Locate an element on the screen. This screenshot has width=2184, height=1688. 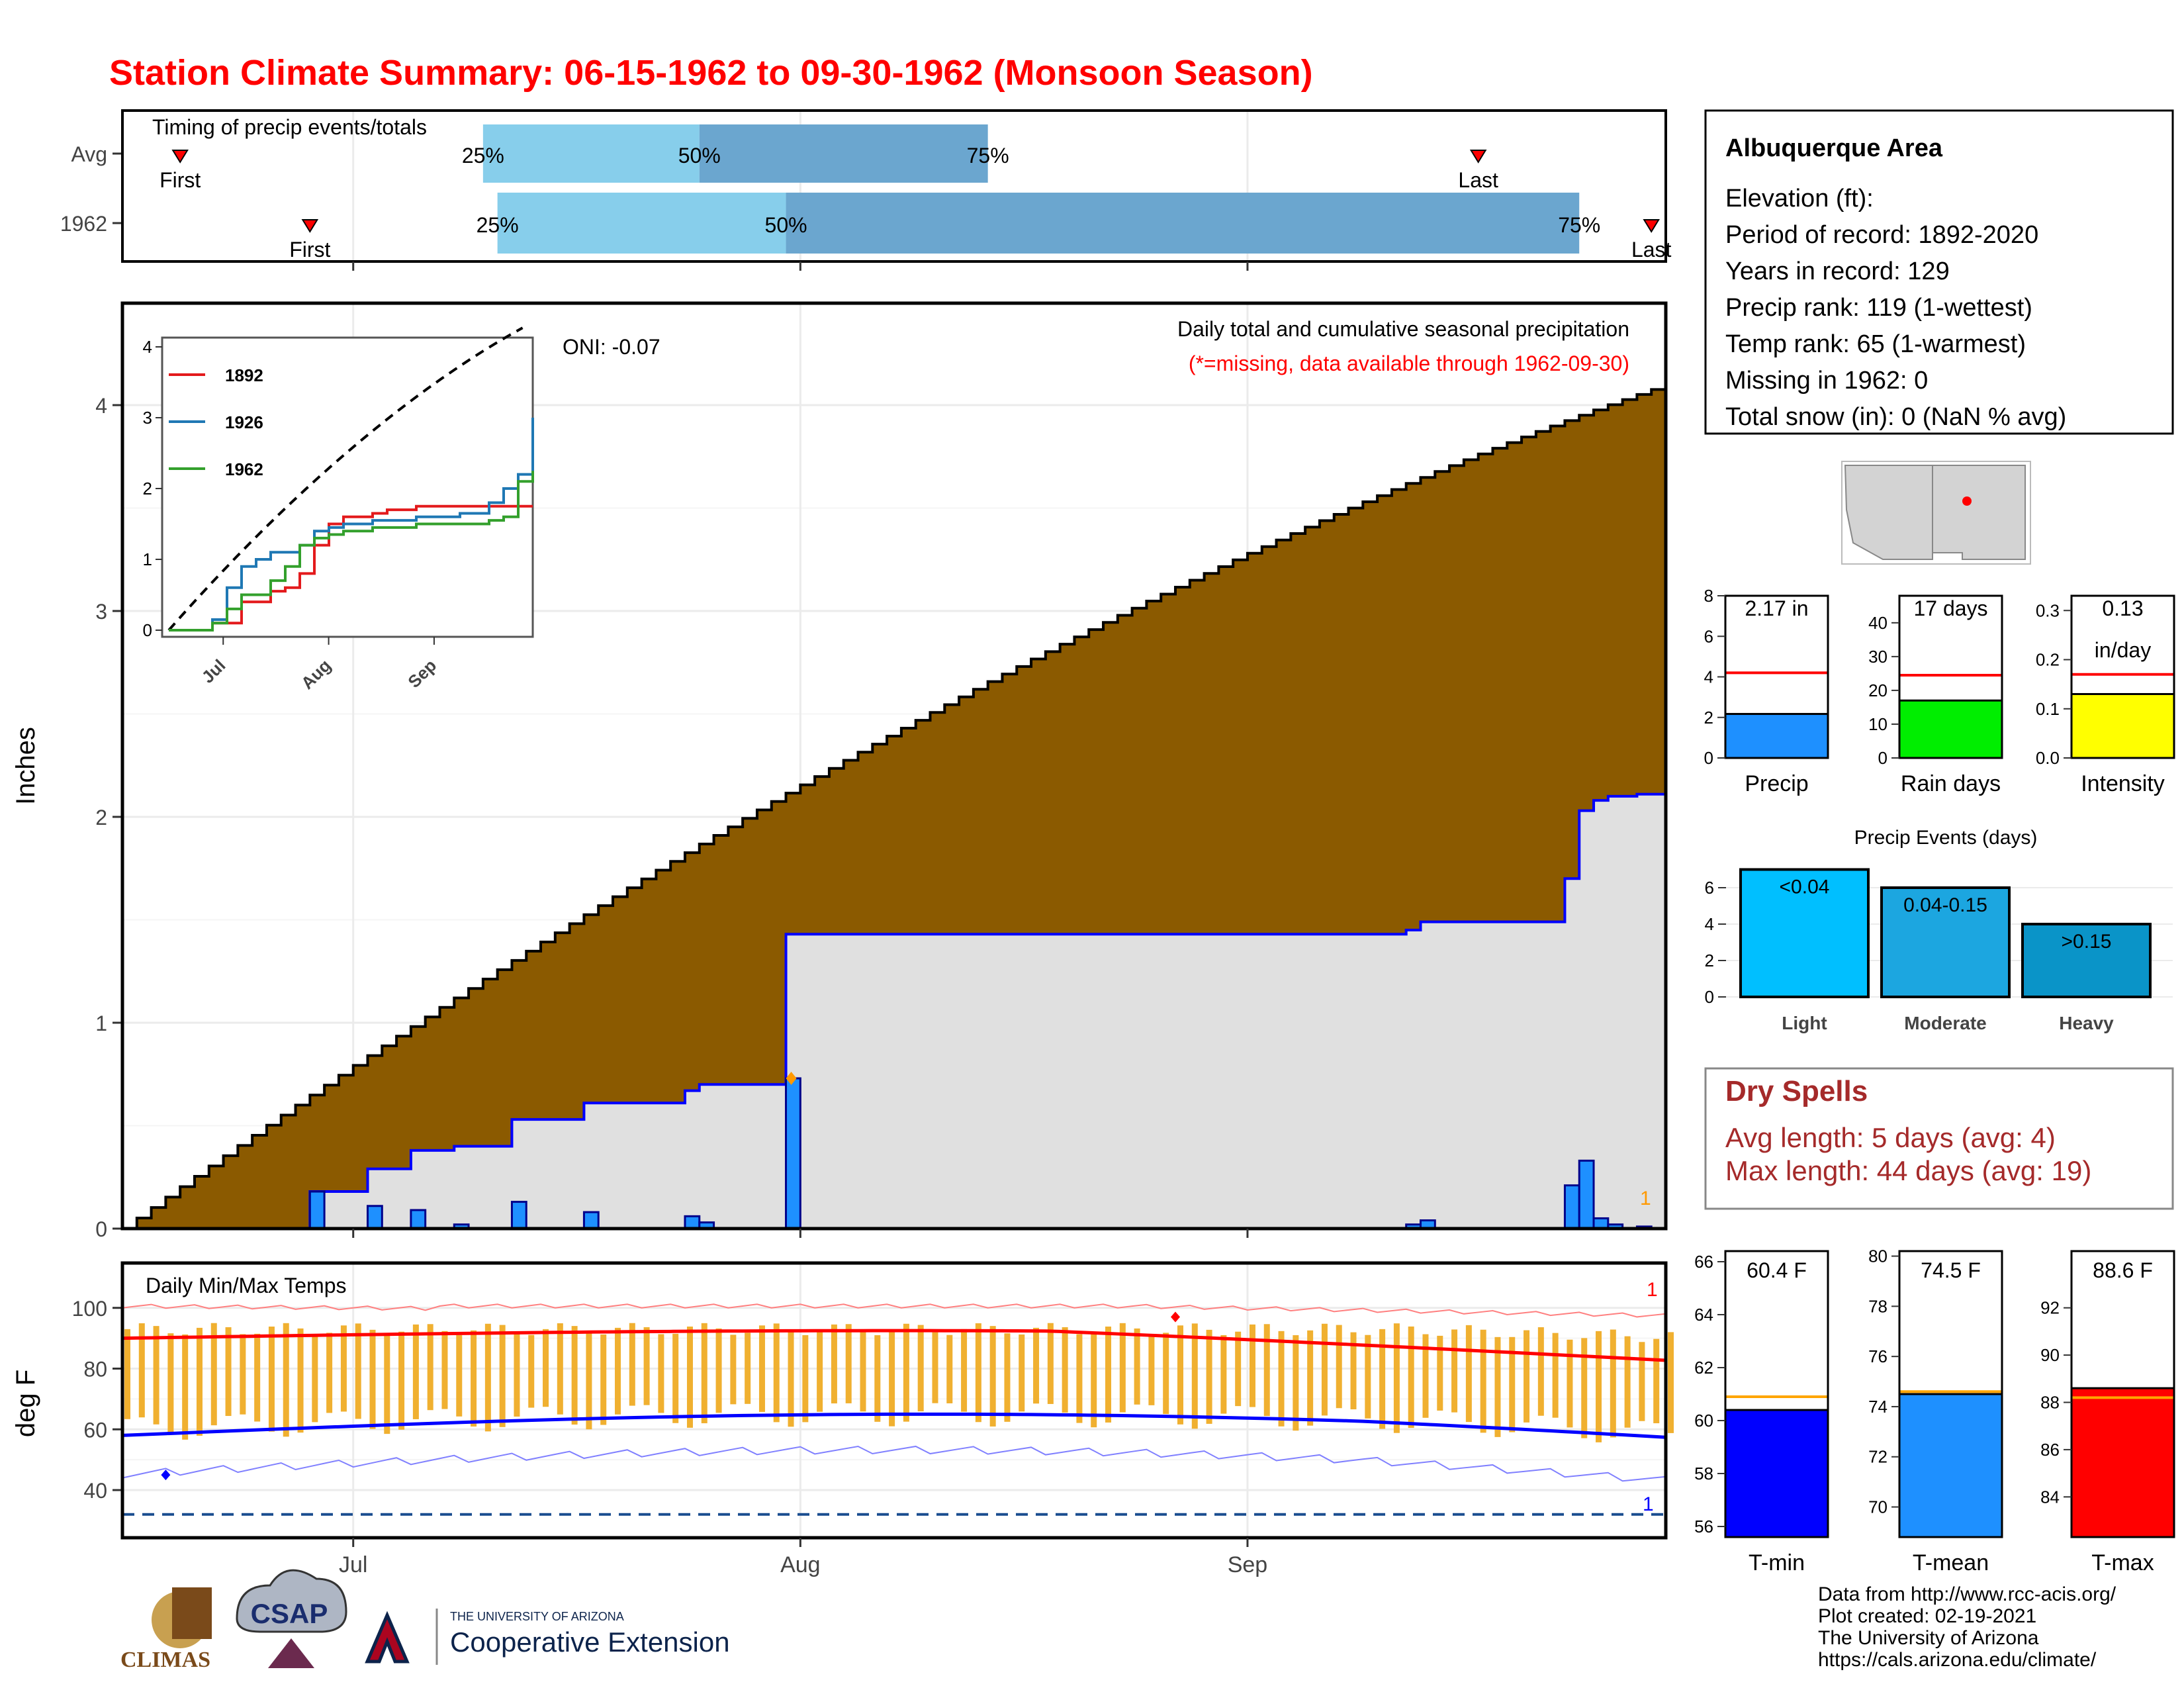
event-bar-label: Moderate is located at coordinates (1945, 1023).